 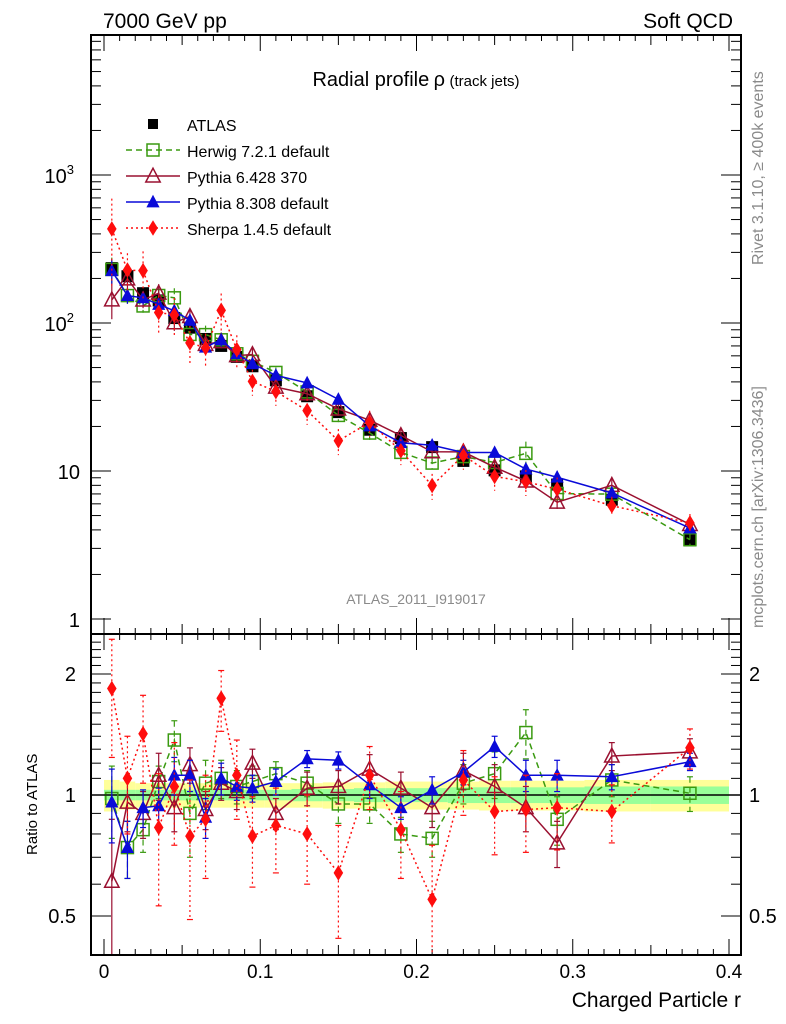 I want to click on title-suffix: (track jets), so click(x=485, y=81).